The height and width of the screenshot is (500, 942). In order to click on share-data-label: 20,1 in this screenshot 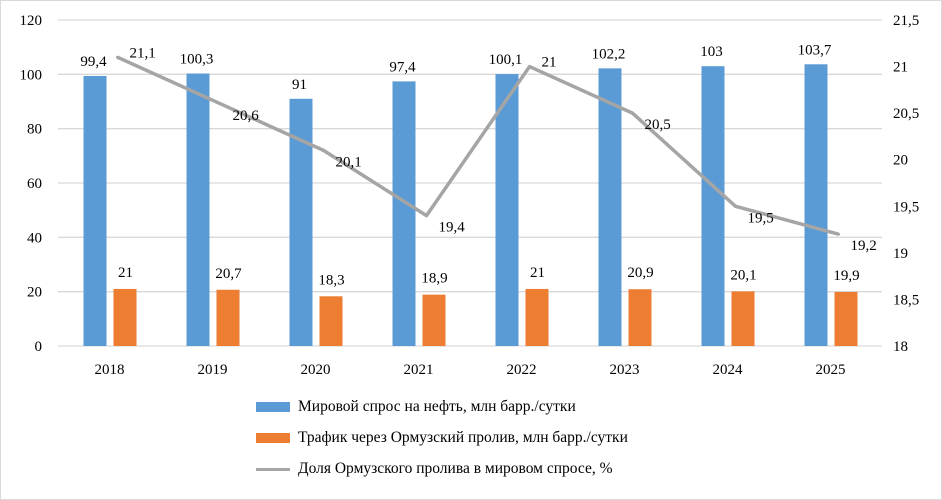, I will do `click(349, 162)`.